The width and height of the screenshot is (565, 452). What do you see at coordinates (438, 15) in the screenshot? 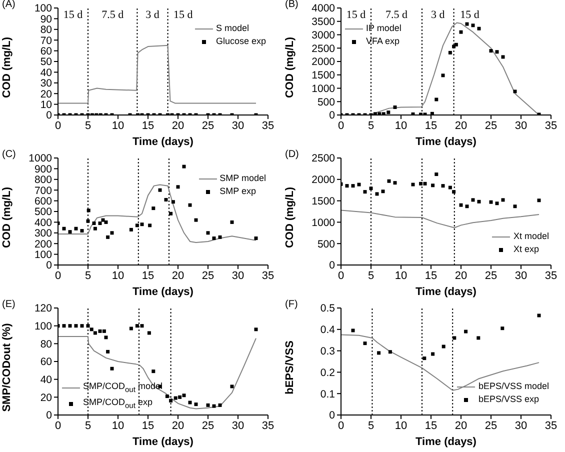
I see `annotation: 3 d` at bounding box center [438, 15].